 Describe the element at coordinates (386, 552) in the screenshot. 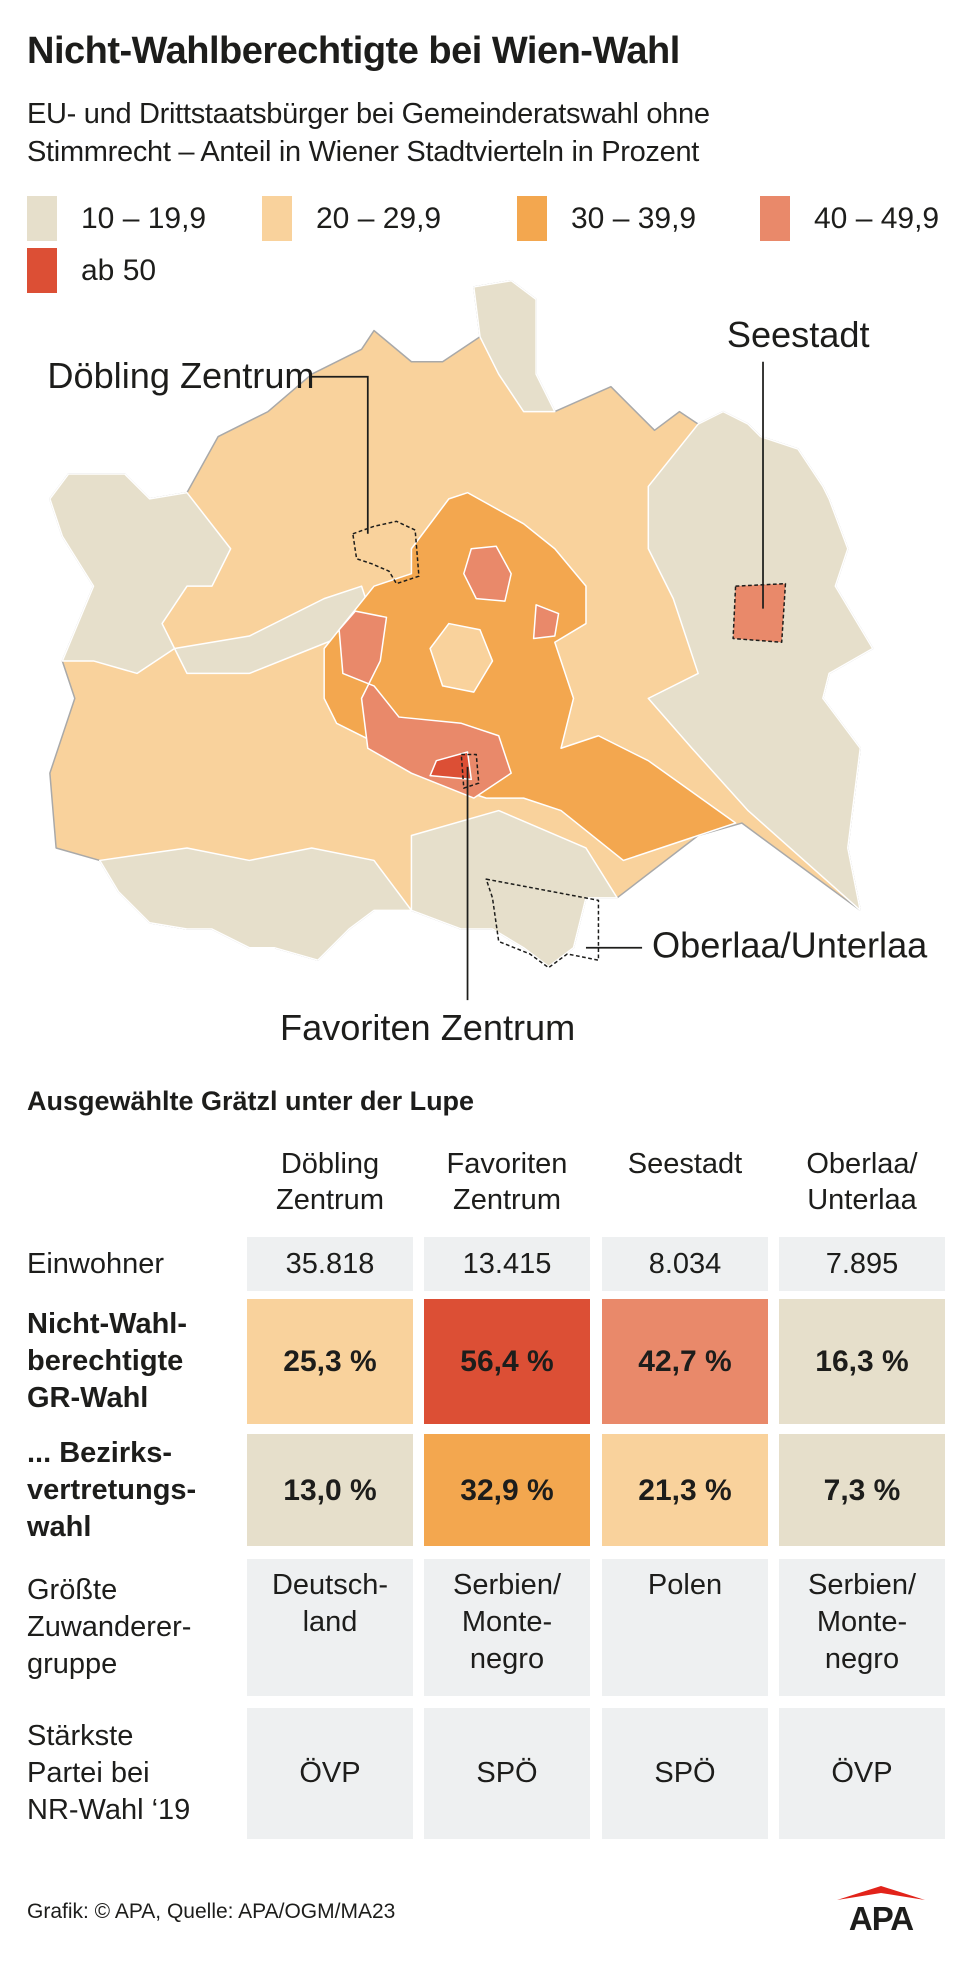

I see `map-outline-doebling` at that location.